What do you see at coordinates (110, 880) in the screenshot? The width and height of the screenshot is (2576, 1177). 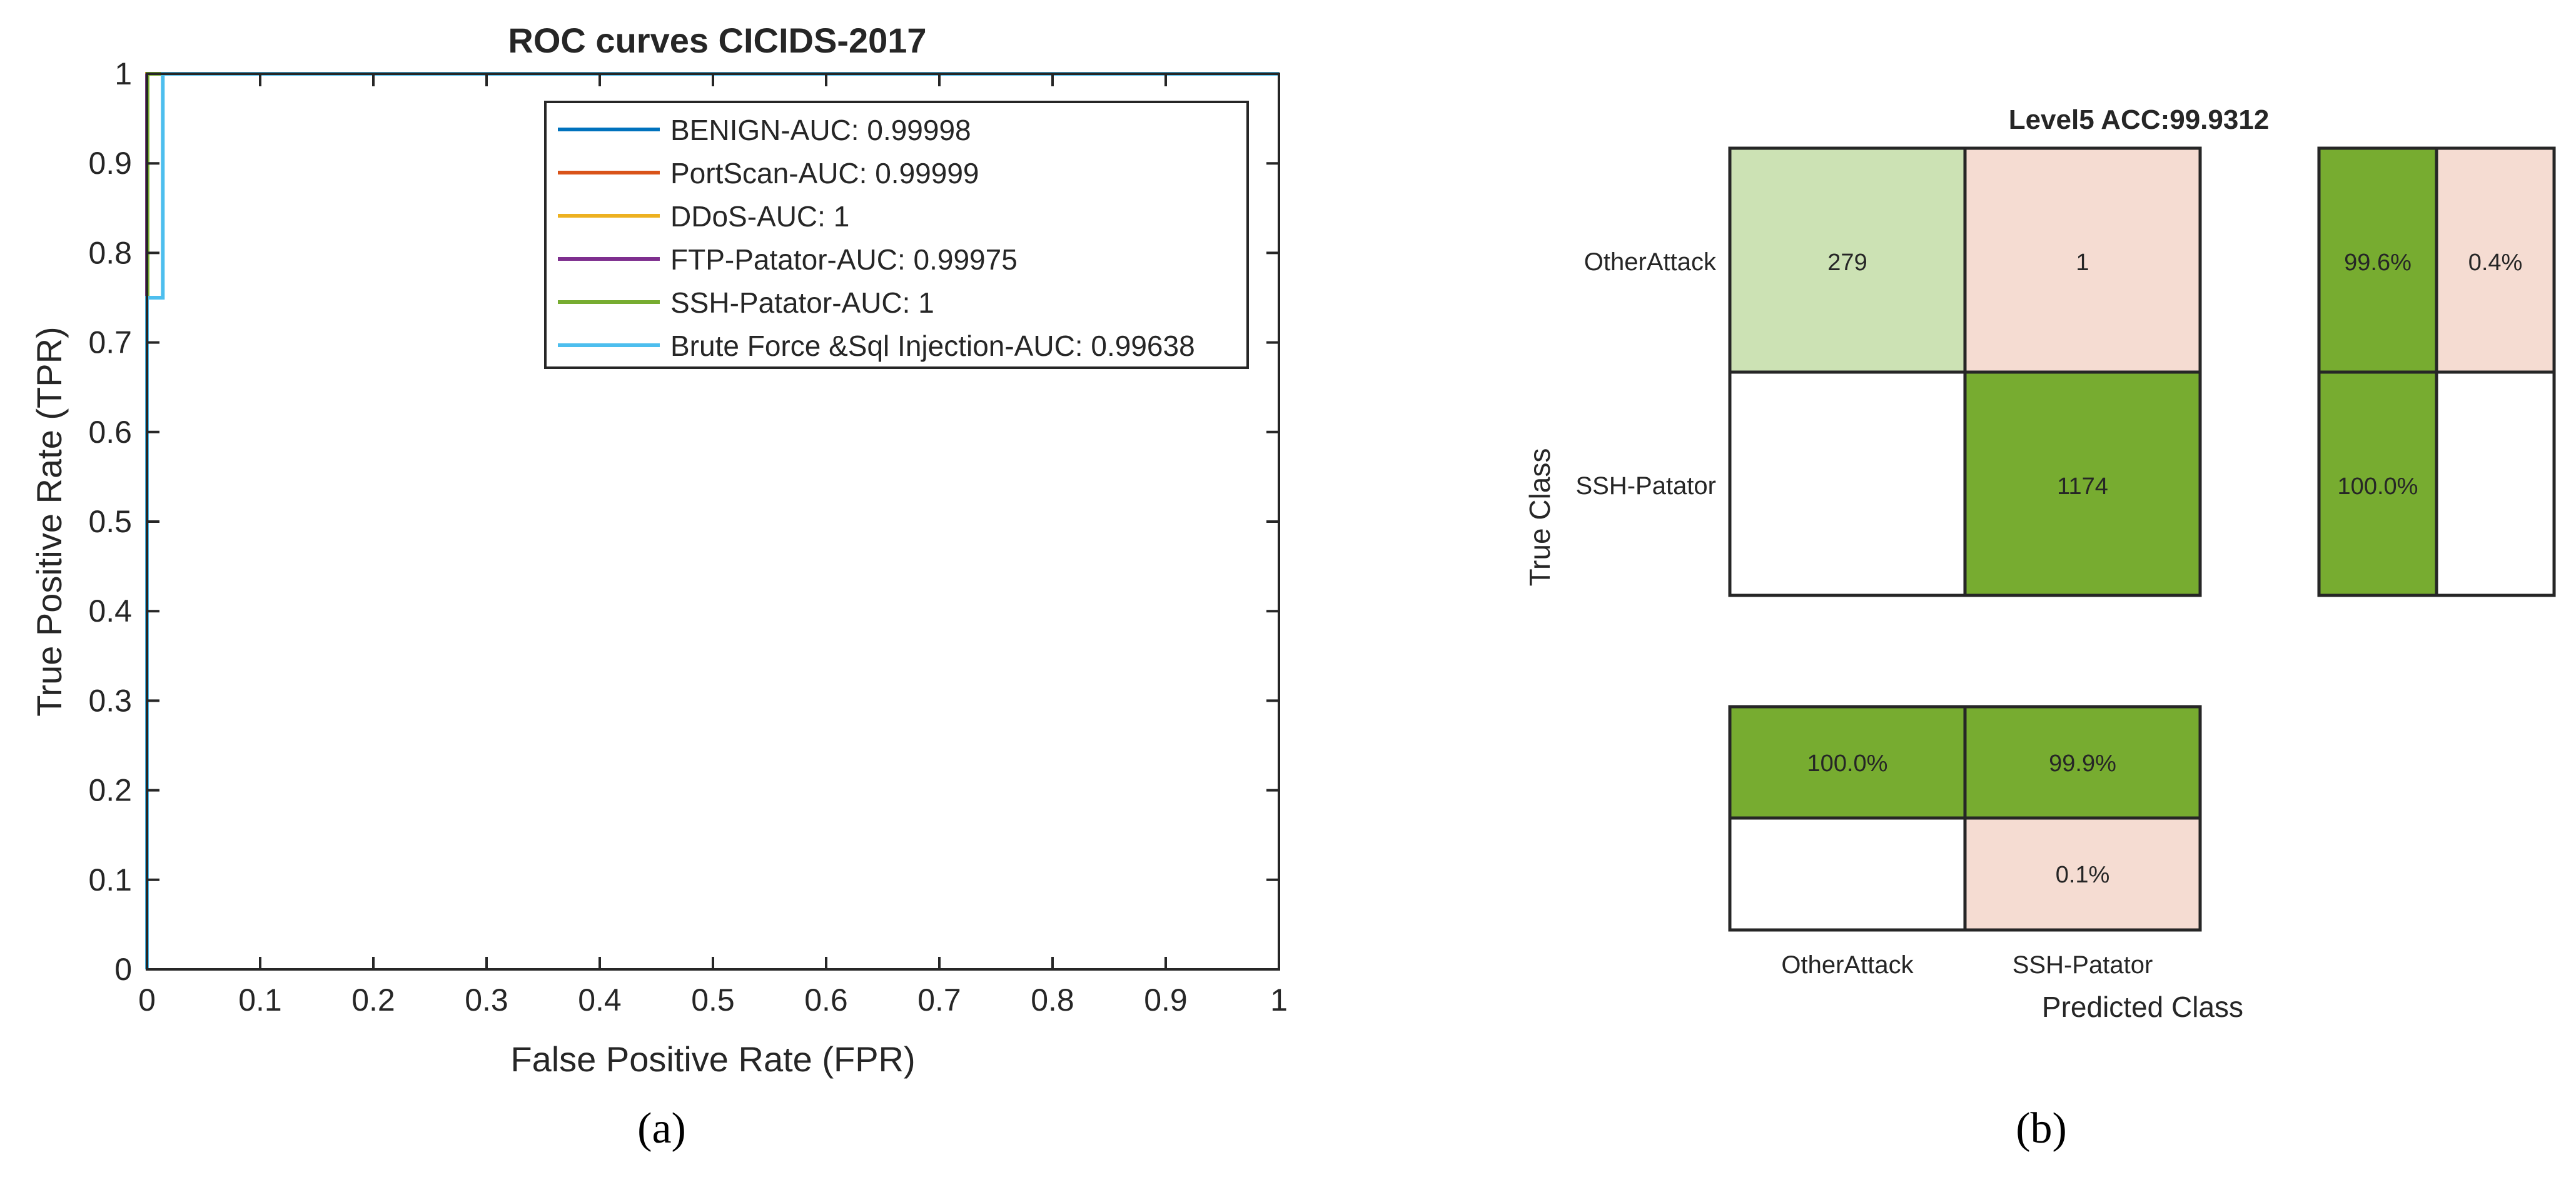 I see `roc-ytick-label: 0.1` at bounding box center [110, 880].